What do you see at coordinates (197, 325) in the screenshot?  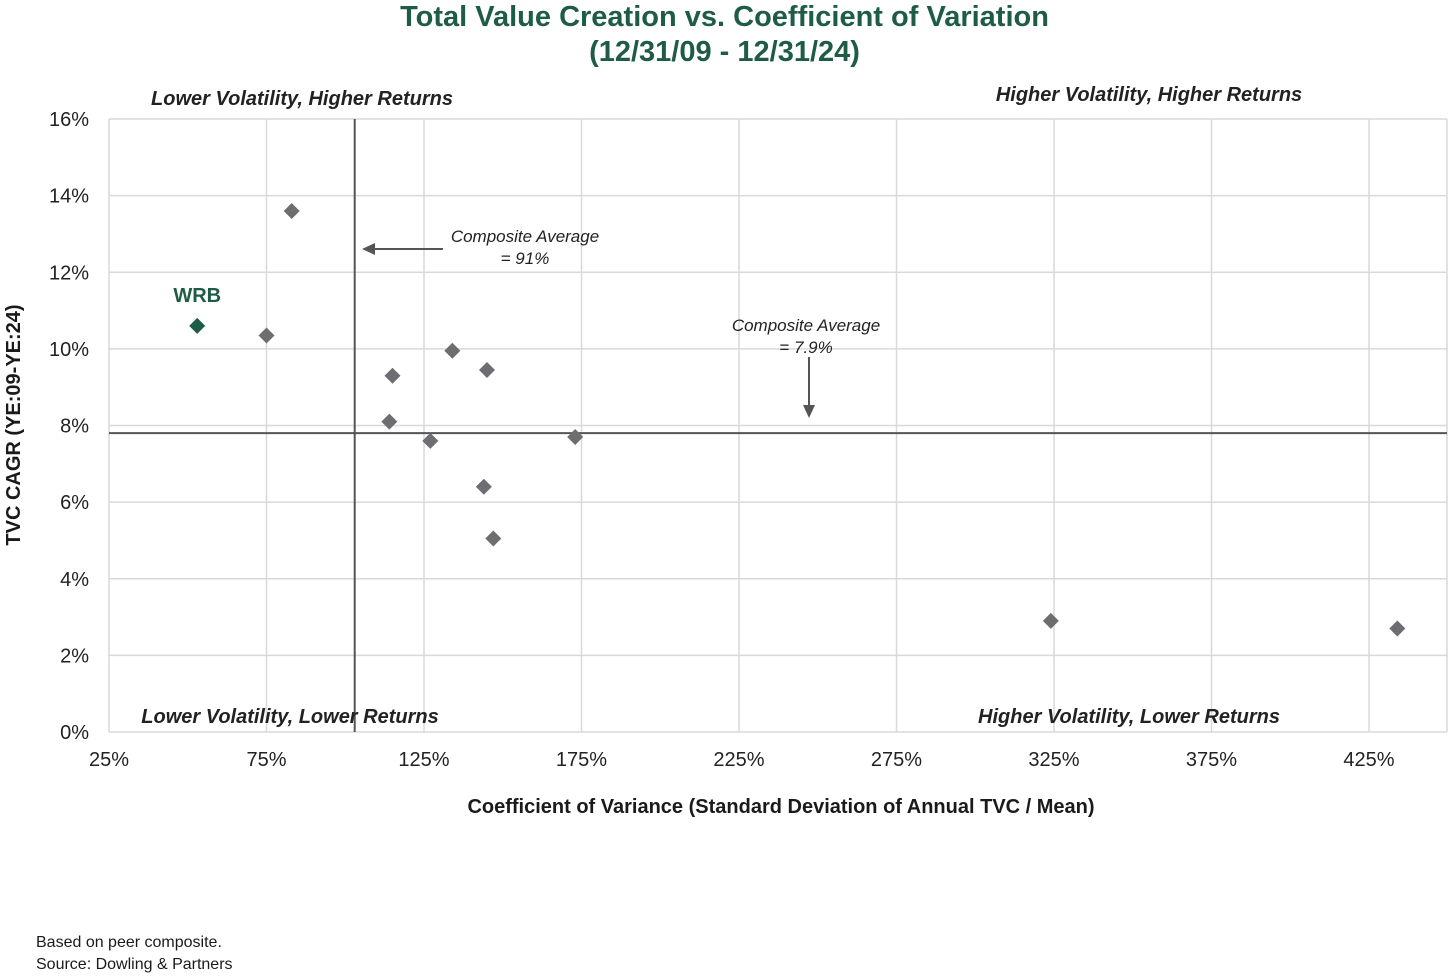 I see `highlight-data-point` at bounding box center [197, 325].